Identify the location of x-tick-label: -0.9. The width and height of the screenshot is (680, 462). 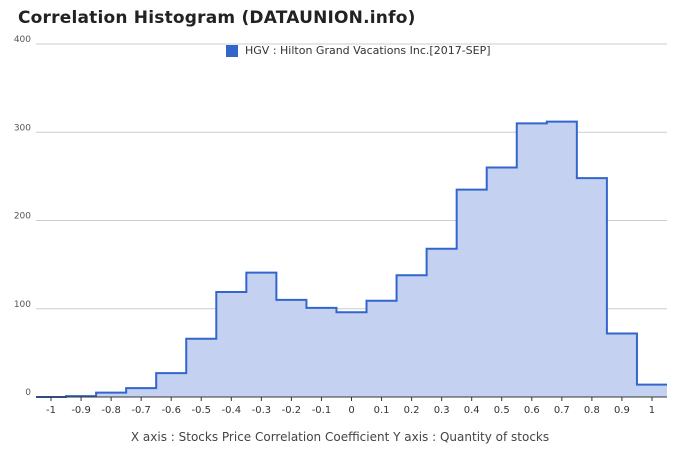
(81, 410).